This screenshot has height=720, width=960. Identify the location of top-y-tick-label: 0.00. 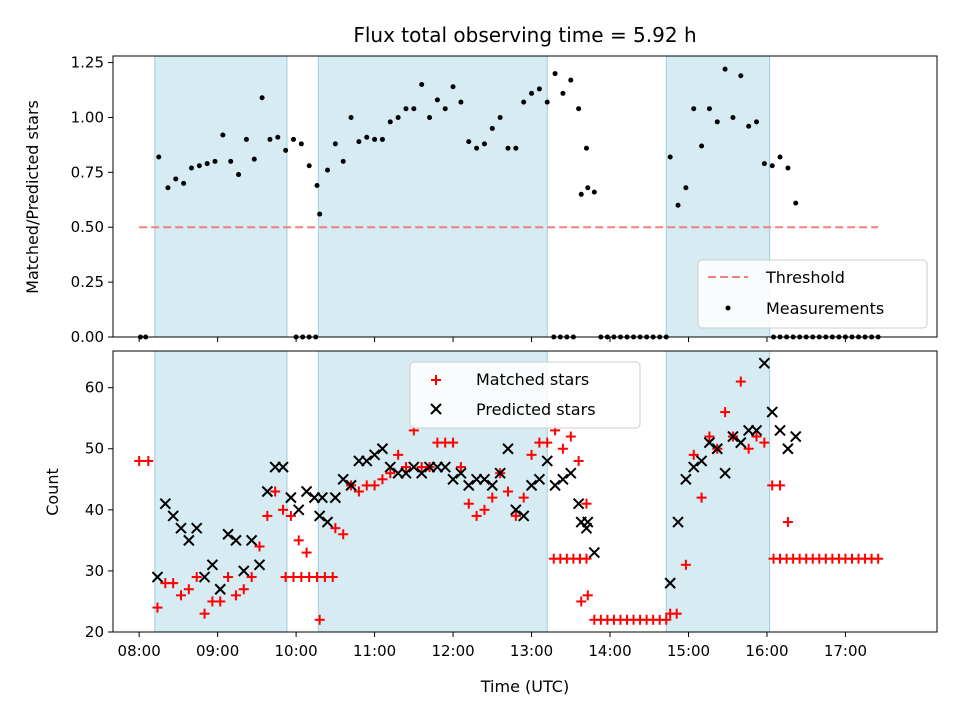
(87, 337).